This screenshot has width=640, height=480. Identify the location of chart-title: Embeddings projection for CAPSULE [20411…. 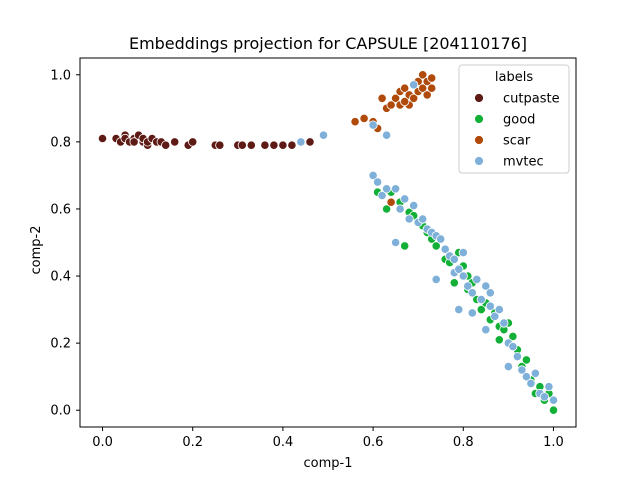
(328, 43).